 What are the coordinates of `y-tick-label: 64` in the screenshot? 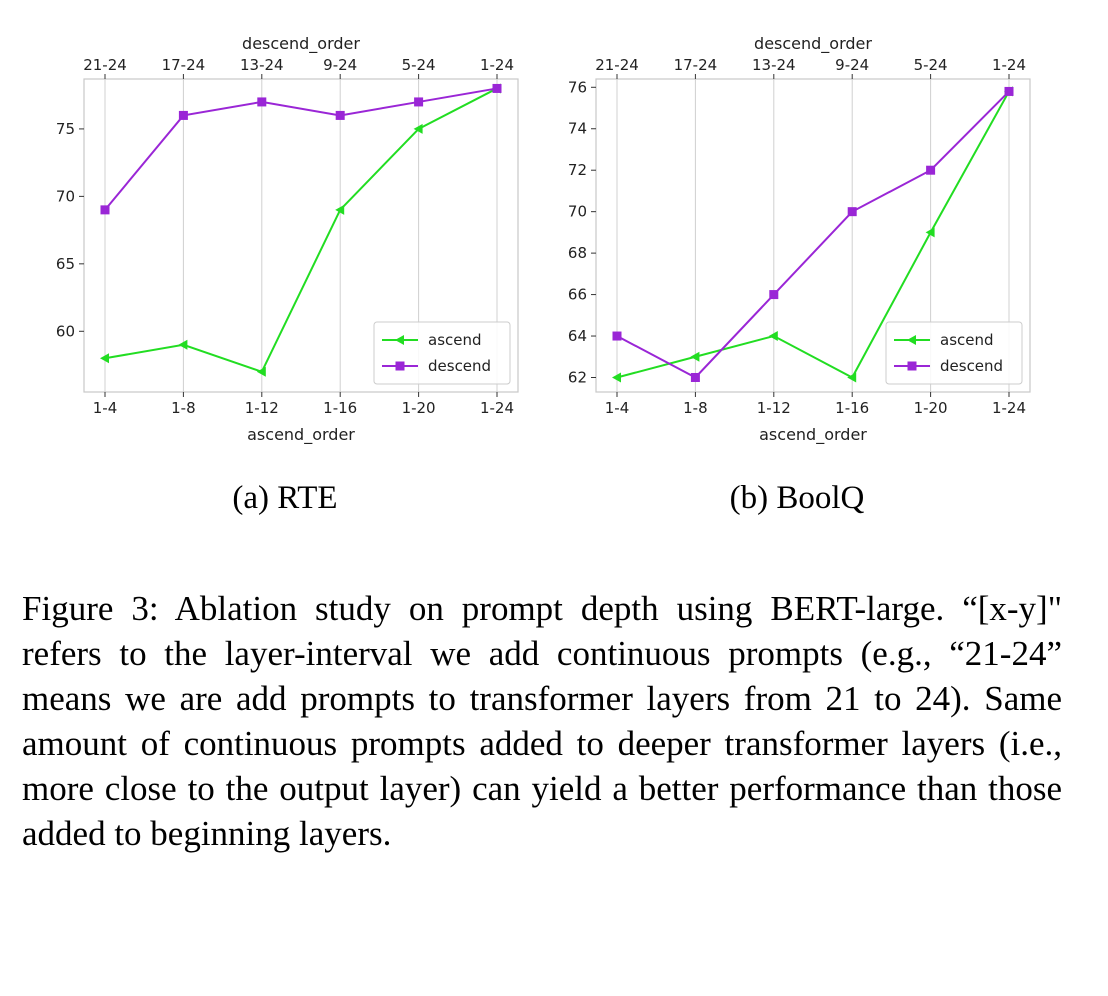 It's located at (577, 336).